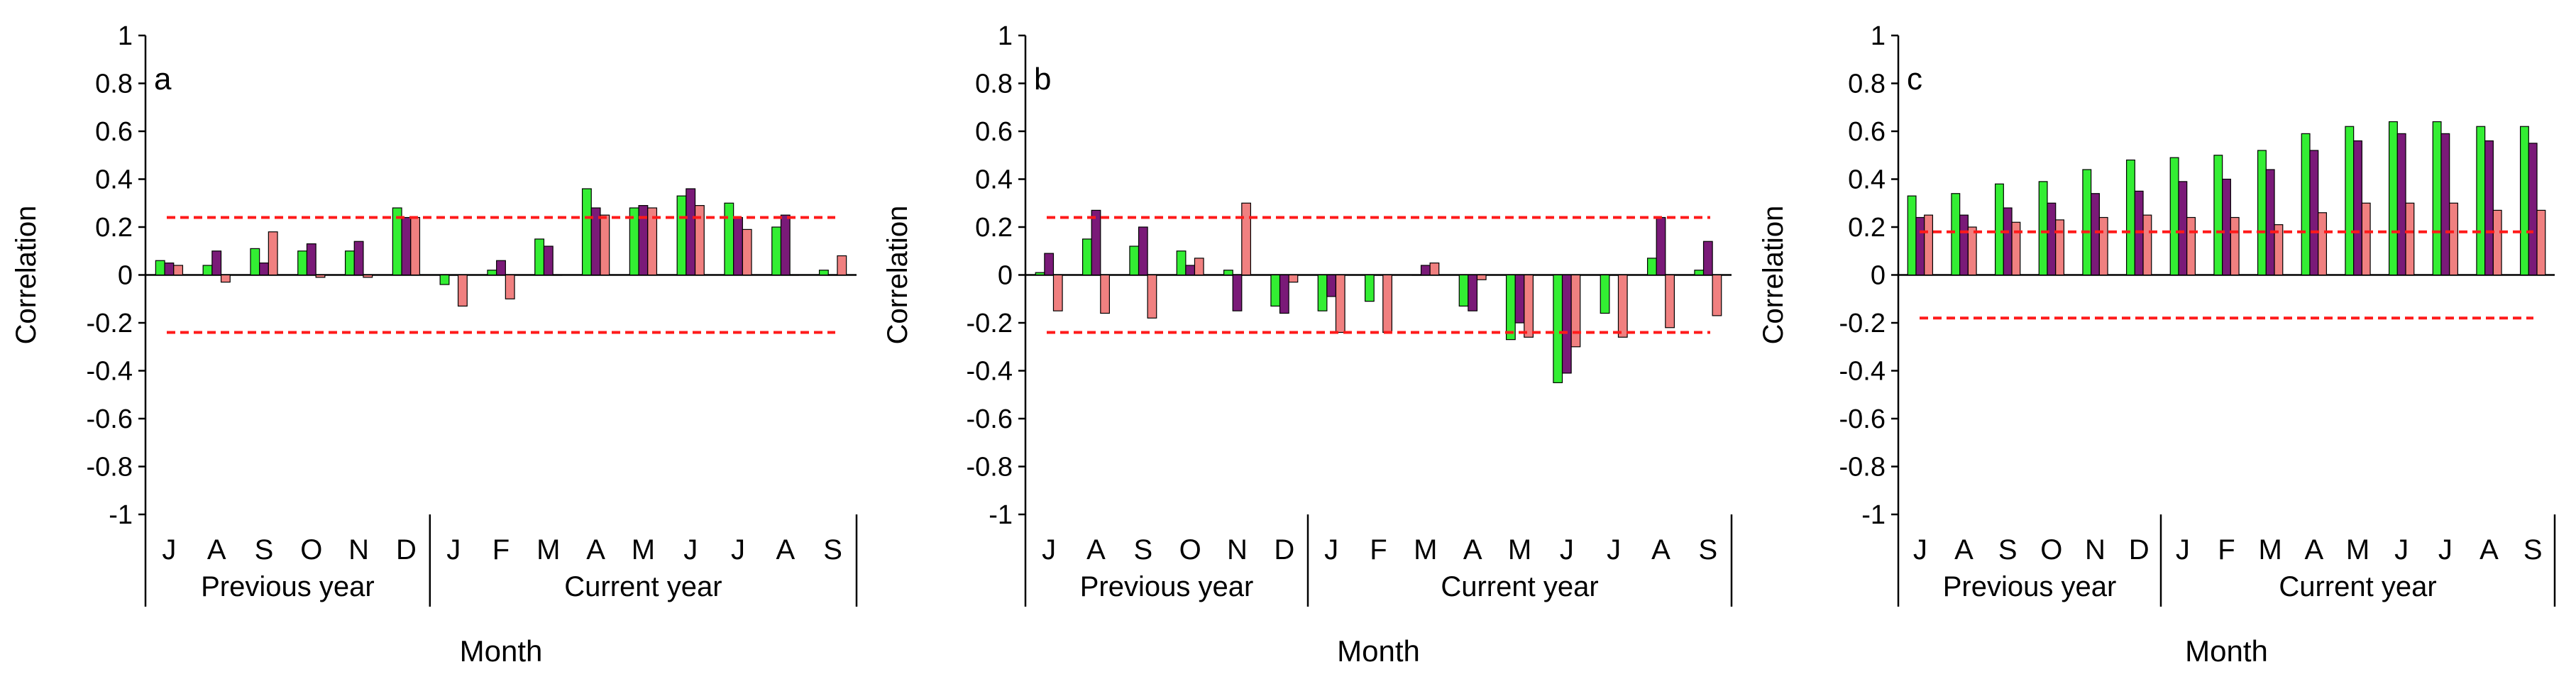  I want to click on y-tick-label: 0.2, so click(994, 228).